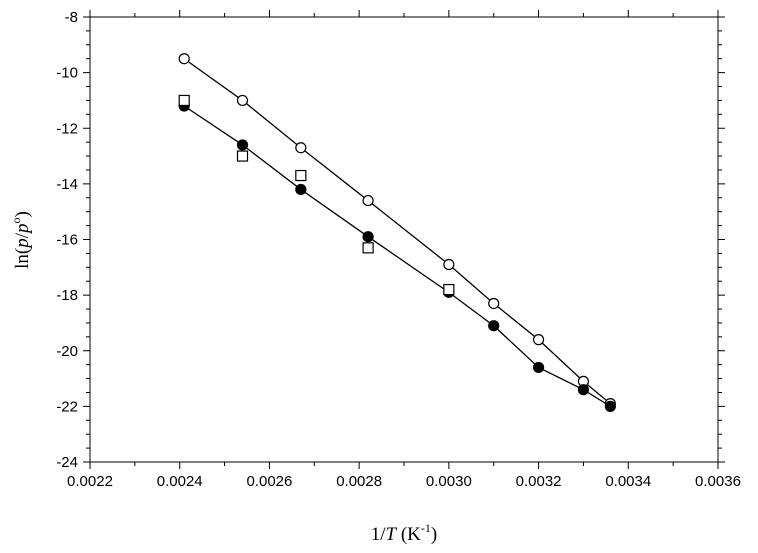 Image resolution: width=758 pixels, height=553 pixels. Describe the element at coordinates (426, 528) in the screenshot. I see `x-label-part: -1` at that location.